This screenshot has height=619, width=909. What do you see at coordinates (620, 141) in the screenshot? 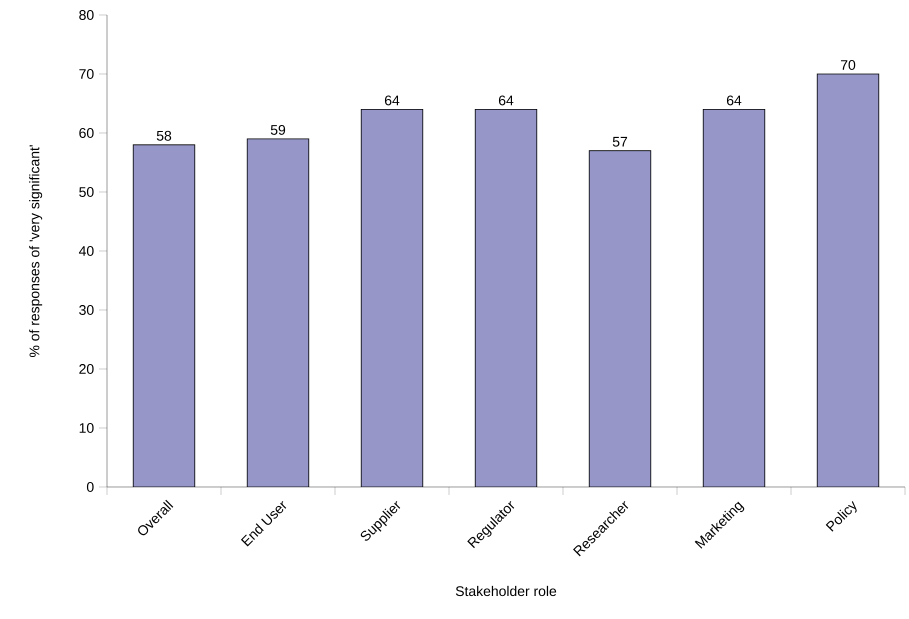
I see `data-label: 57` at bounding box center [620, 141].